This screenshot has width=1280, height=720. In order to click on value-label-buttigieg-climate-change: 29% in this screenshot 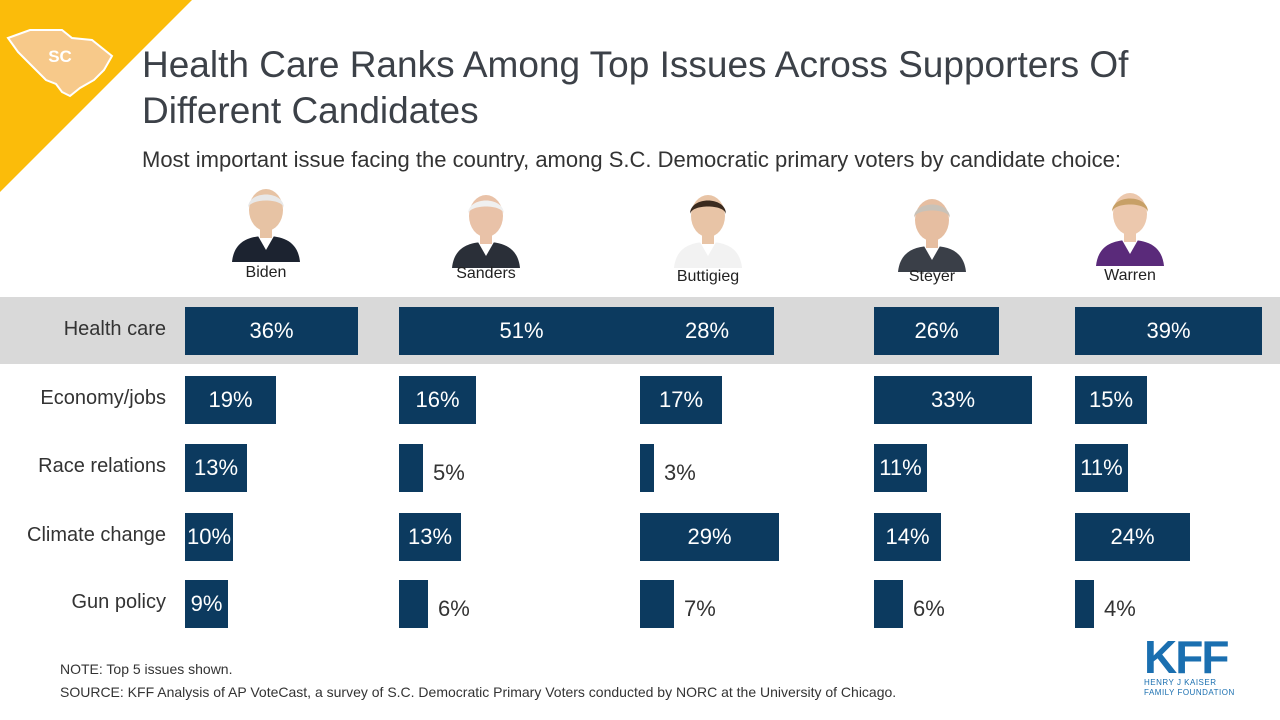, I will do `click(709, 536)`.